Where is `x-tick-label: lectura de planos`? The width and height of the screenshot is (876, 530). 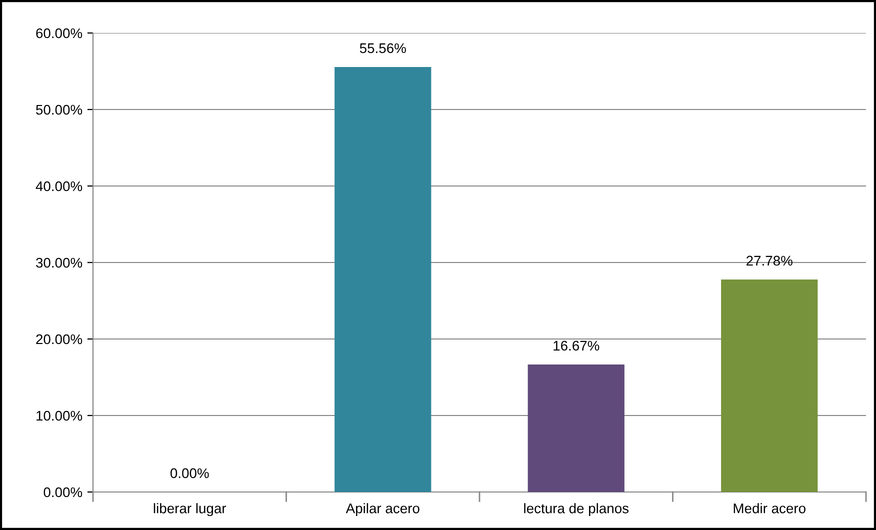
x-tick-label: lectura de planos is located at coordinates (576, 509).